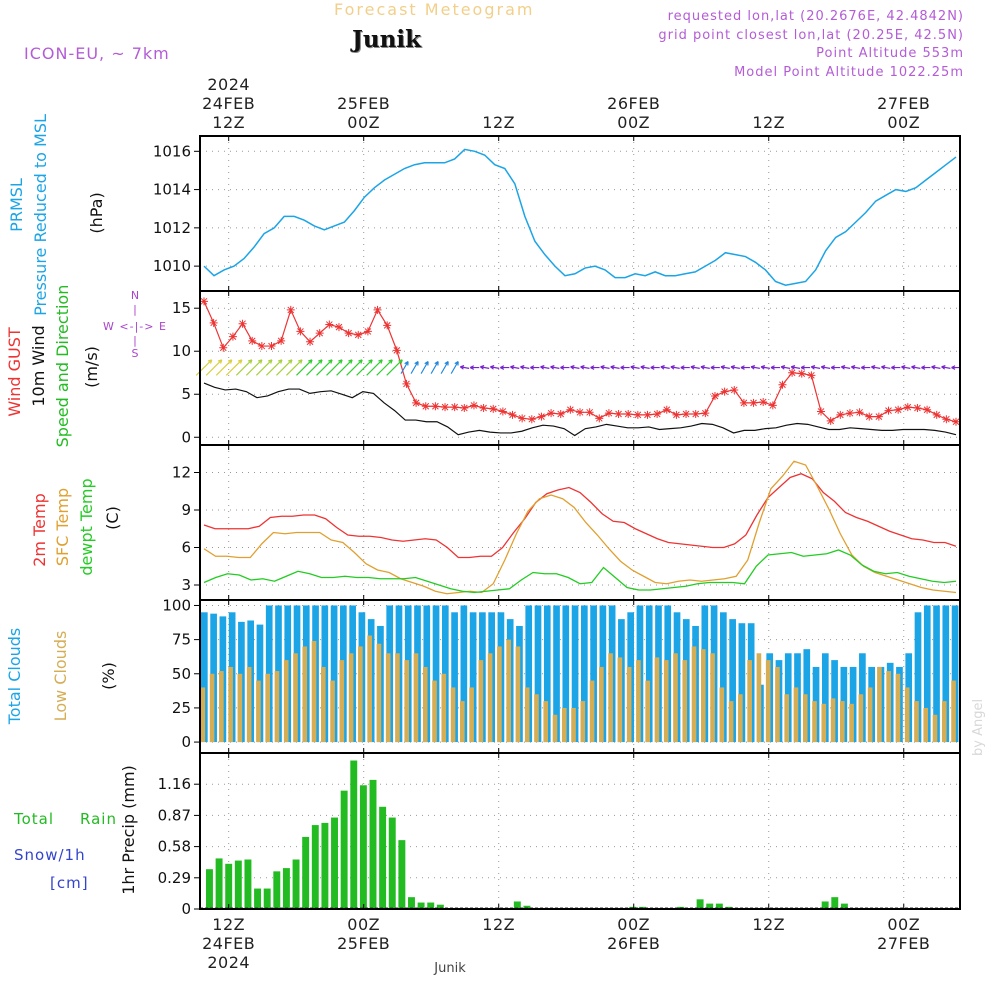 Image resolution: width=1000 pixels, height=1000 pixels. I want to click on compass-n: N, so click(135, 295).